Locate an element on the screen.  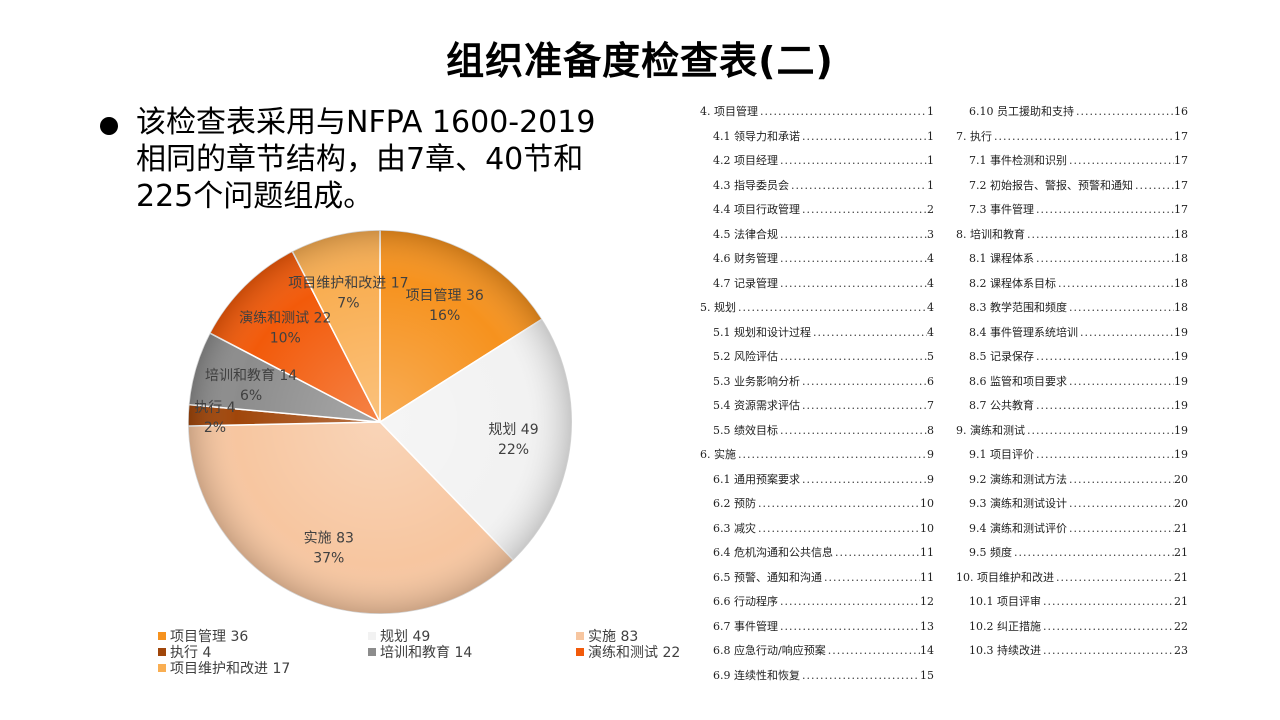
toc-entry-label: 10.2 纠正措施 is located at coordinates (1005, 626).